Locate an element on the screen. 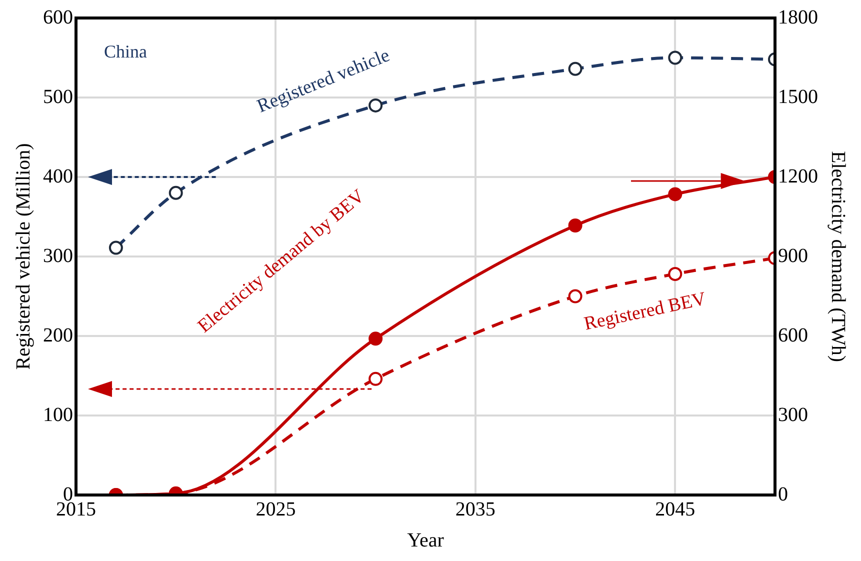 This screenshot has width=861, height=561. y-tick-label: 500 is located at coordinates (58, 97).